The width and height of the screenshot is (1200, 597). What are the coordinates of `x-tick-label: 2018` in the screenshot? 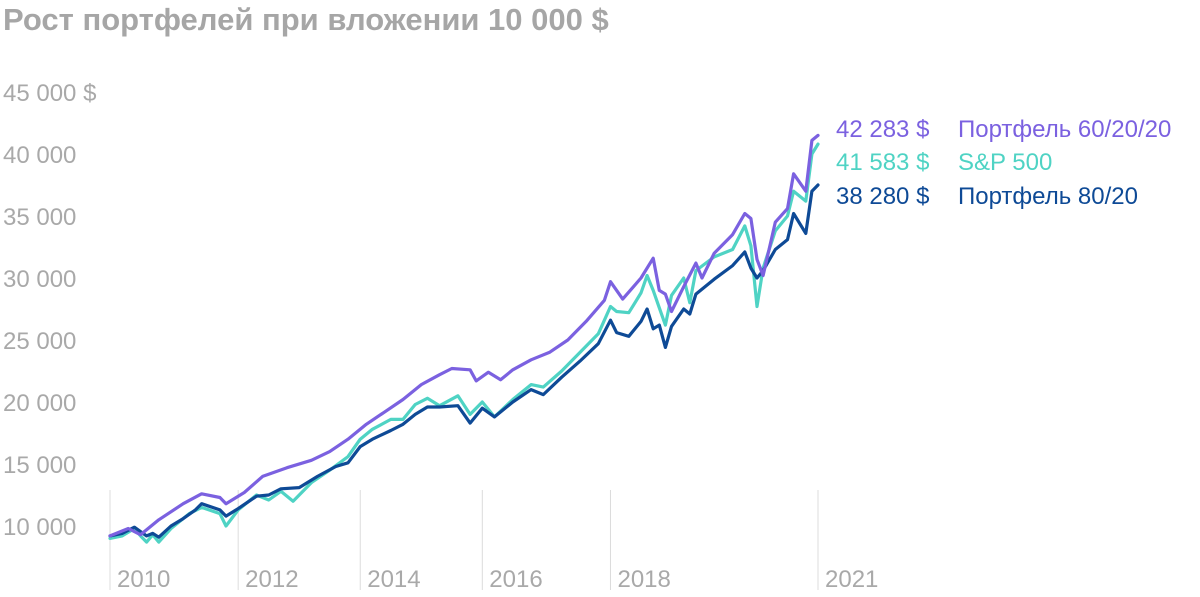 It's located at (643, 579).